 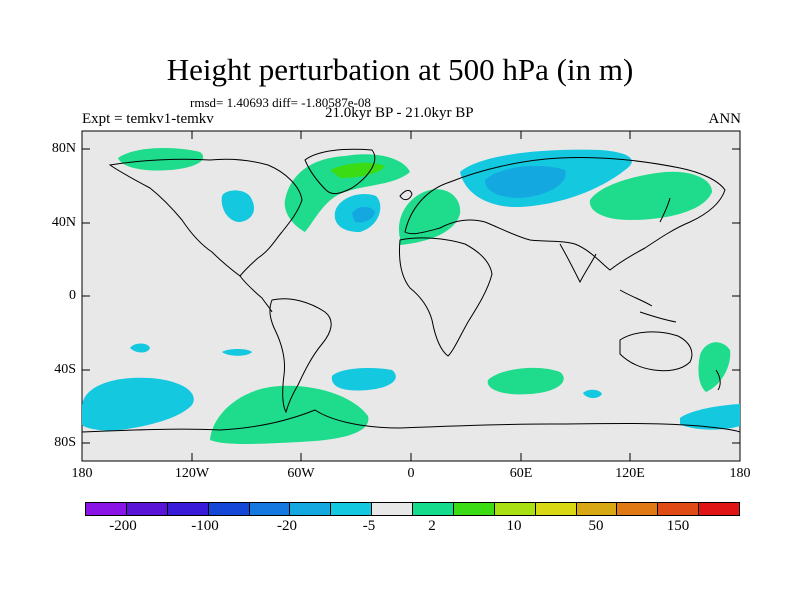 What do you see at coordinates (400, 69) in the screenshot?
I see `chart-title: Height perturbation at 500 hPa (in m)` at bounding box center [400, 69].